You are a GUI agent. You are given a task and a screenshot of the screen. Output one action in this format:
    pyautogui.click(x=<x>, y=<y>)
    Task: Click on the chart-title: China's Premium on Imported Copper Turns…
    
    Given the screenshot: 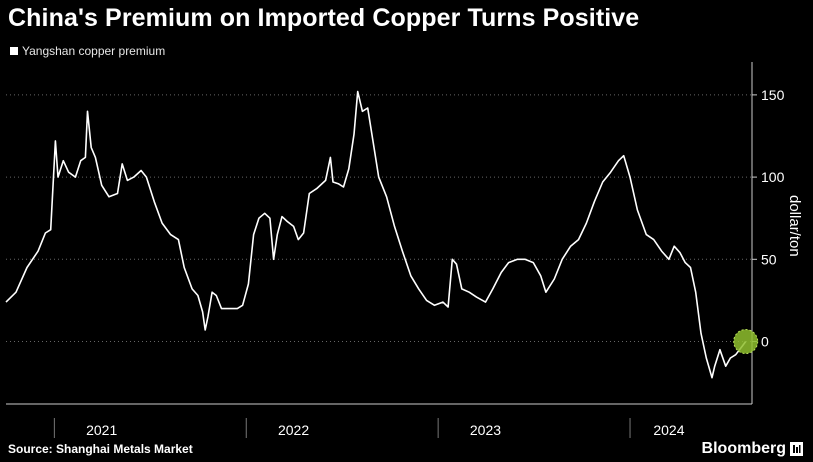 What is the action you would take?
    pyautogui.click(x=324, y=18)
    